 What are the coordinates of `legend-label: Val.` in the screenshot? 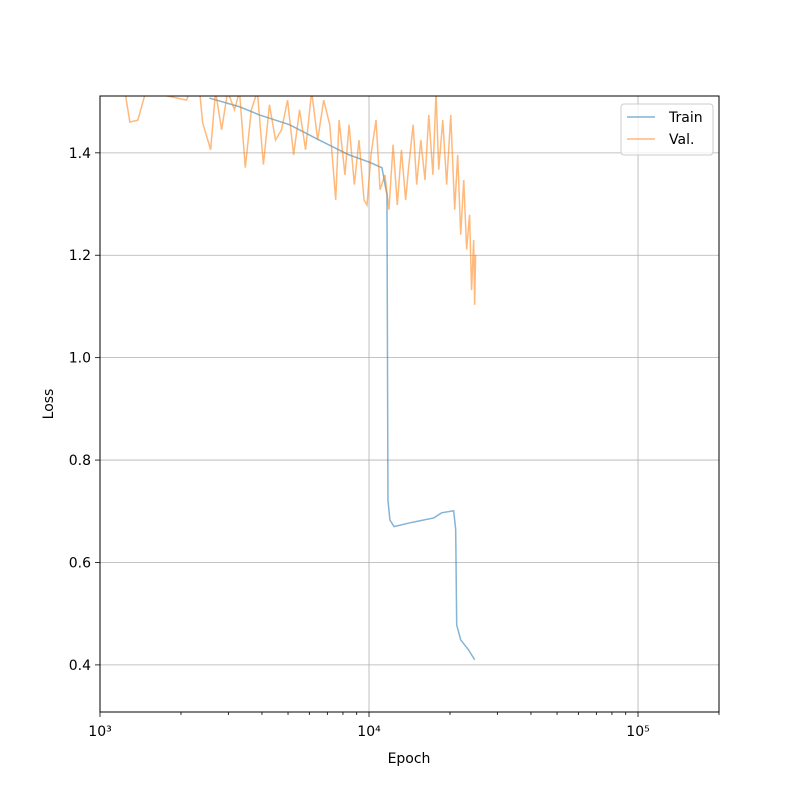 It's located at (681, 140).